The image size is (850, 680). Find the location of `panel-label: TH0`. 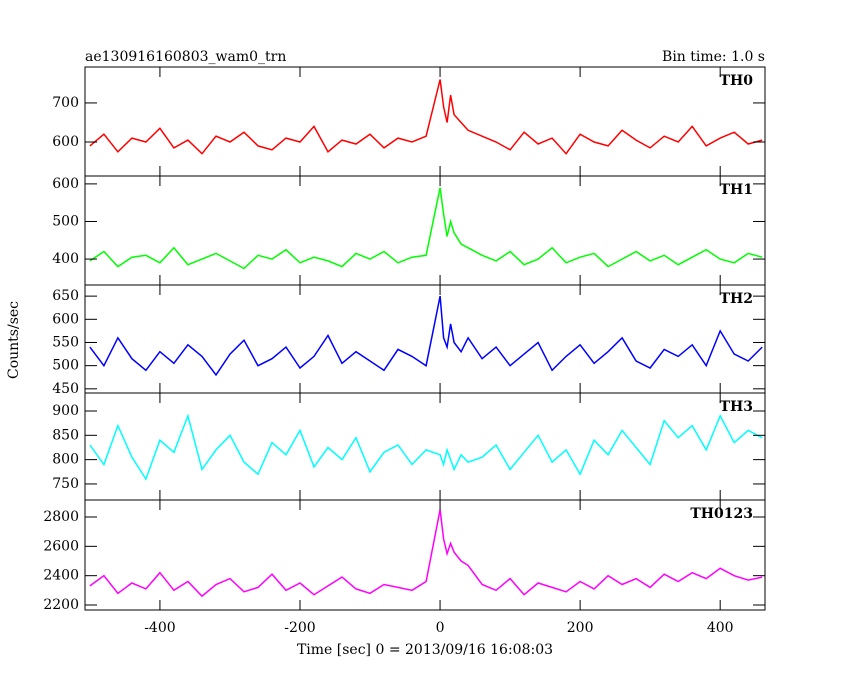

panel-label: TH0 is located at coordinates (737, 81).